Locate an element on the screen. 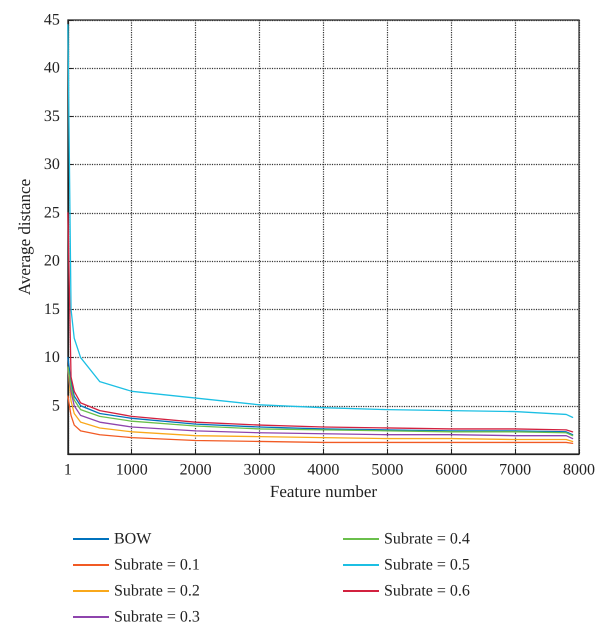 This screenshot has width=607, height=640. legend-label: Subrate = 0.6 is located at coordinates (427, 591).